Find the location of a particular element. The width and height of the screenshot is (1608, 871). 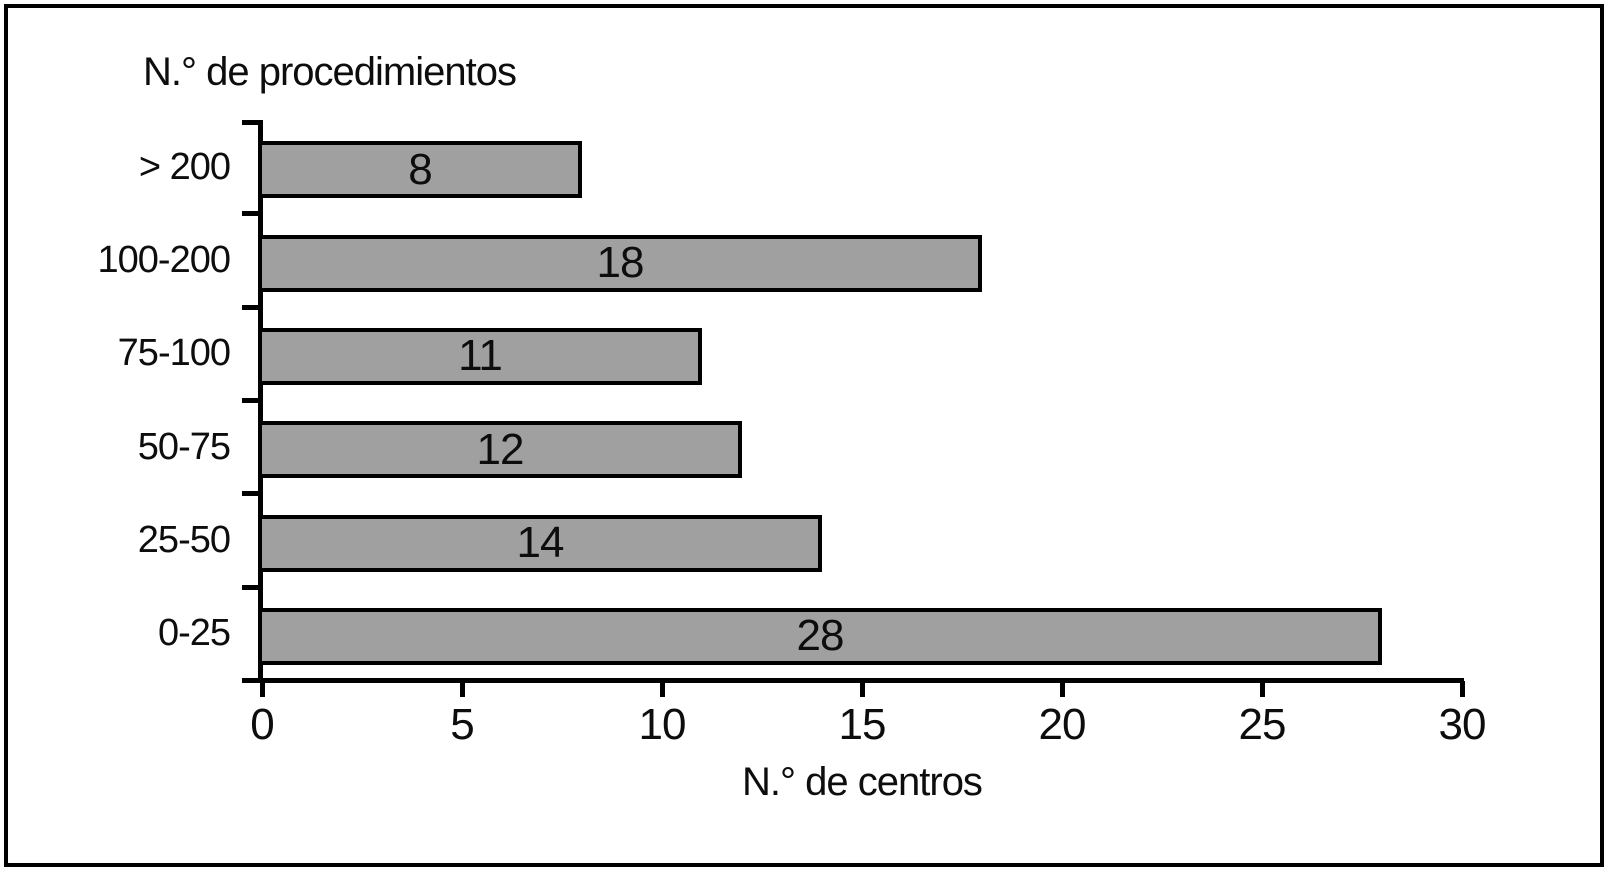

bar: 14 is located at coordinates (540, 543).